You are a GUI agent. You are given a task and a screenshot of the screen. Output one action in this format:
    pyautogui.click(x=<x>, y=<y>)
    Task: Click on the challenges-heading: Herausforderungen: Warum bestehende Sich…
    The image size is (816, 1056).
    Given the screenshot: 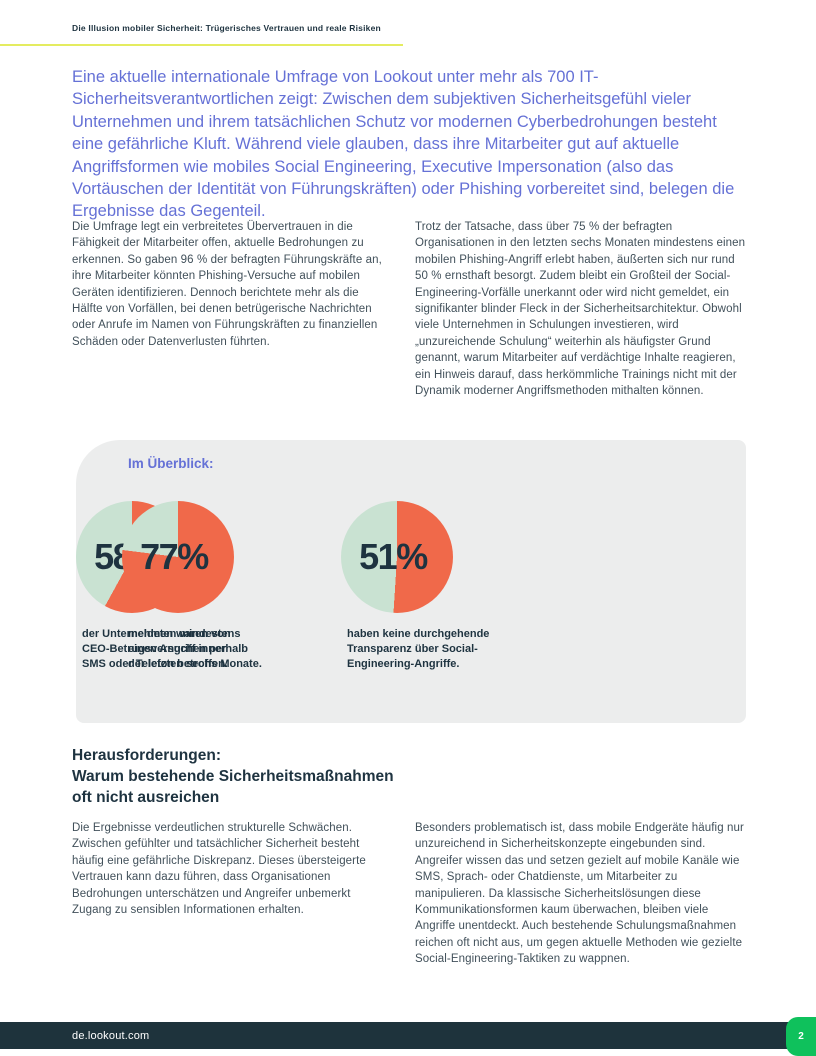 What is the action you would take?
    pyautogui.click(x=233, y=776)
    